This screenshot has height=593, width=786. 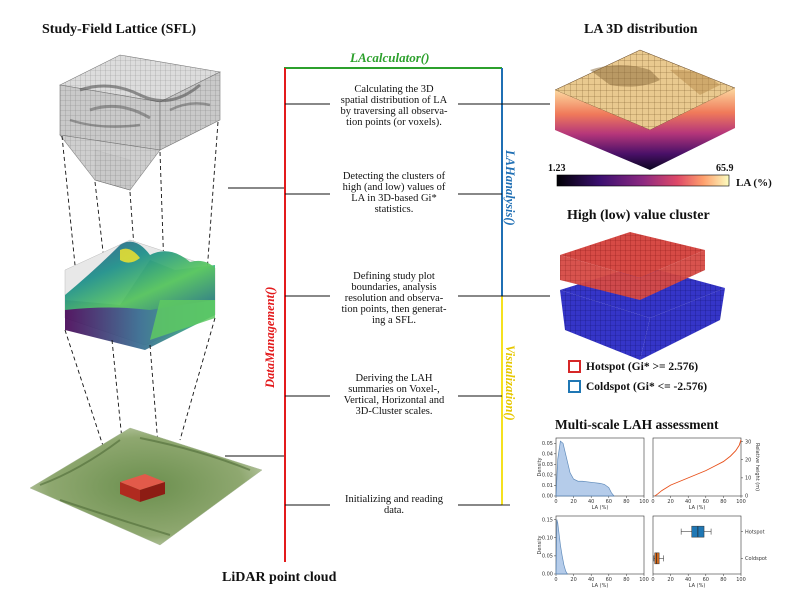 What do you see at coordinates (547, 538) in the screenshot?
I see `y-tick-label: 0.10` at bounding box center [547, 538].